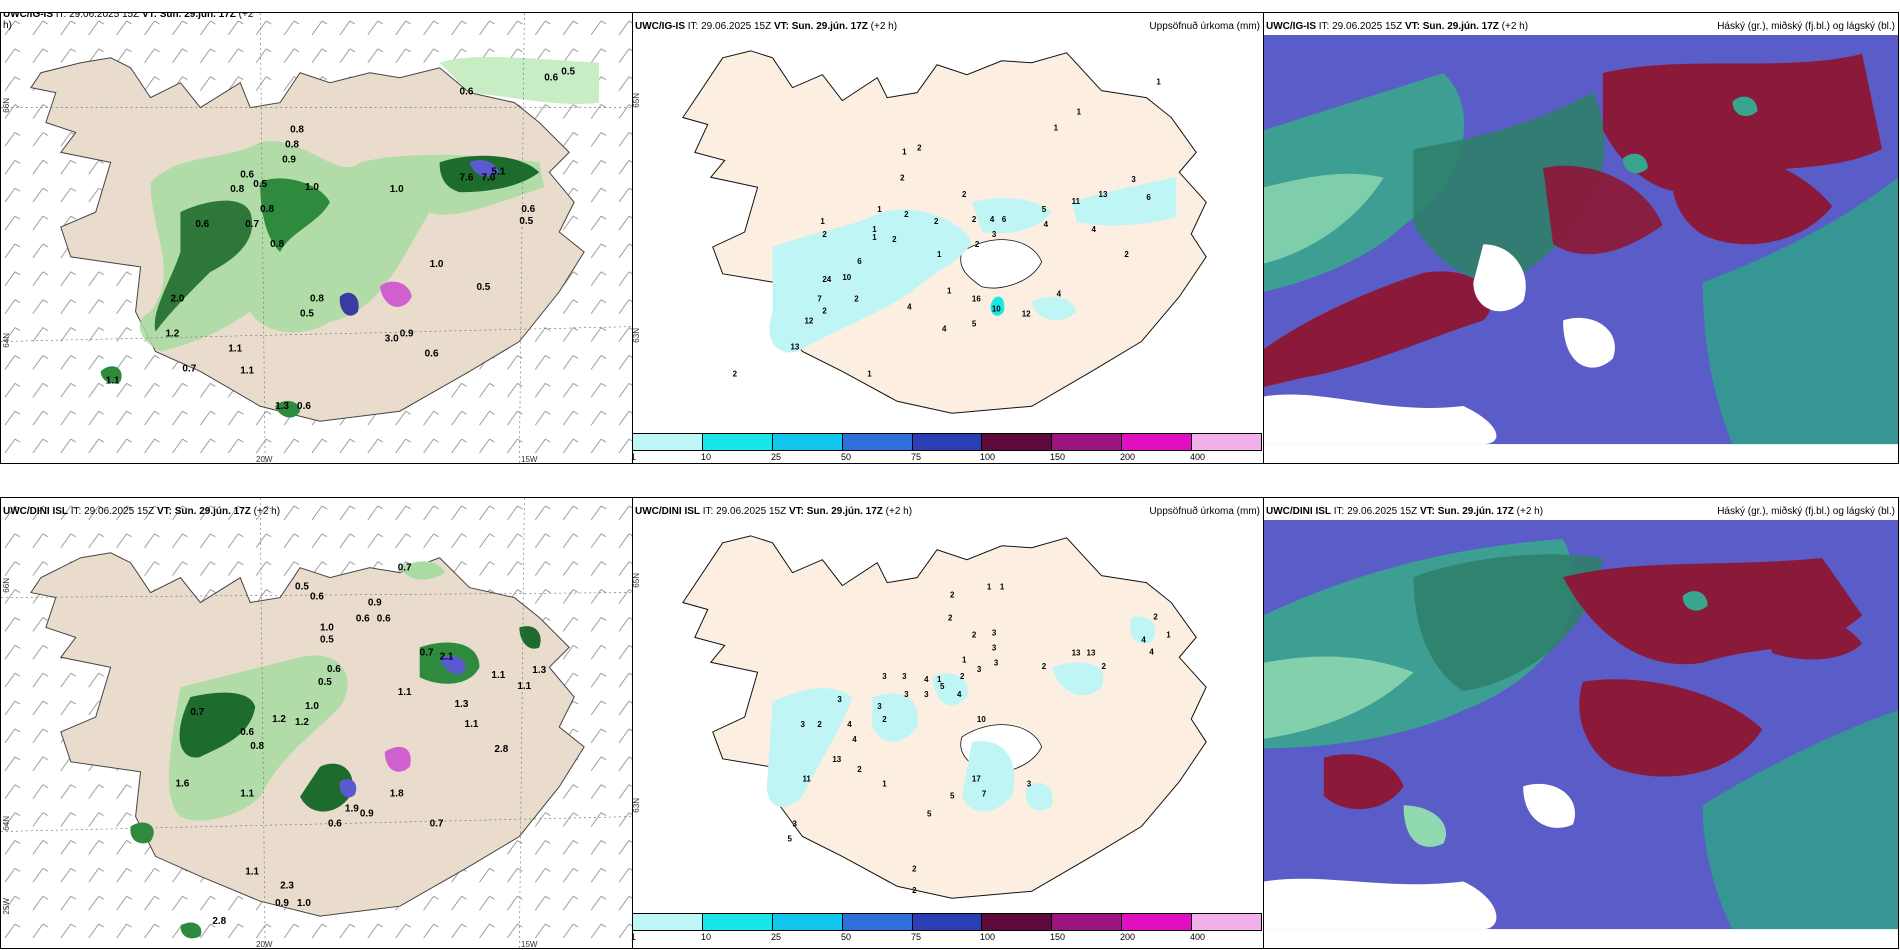 This screenshot has height=950, width=1900. Describe the element at coordinates (1058, 457) in the screenshot. I see `colorbar-tick: 150` at that location.